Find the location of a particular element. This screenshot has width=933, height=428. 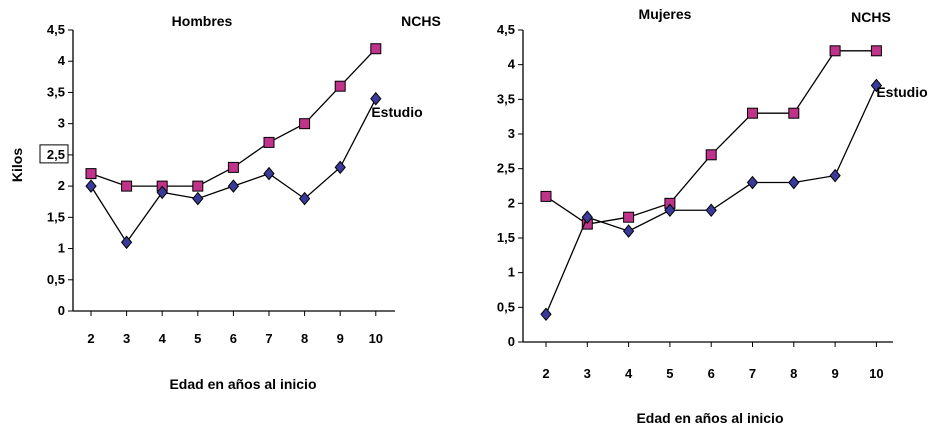

y-axis-label: Kilos is located at coordinates (17, 165).